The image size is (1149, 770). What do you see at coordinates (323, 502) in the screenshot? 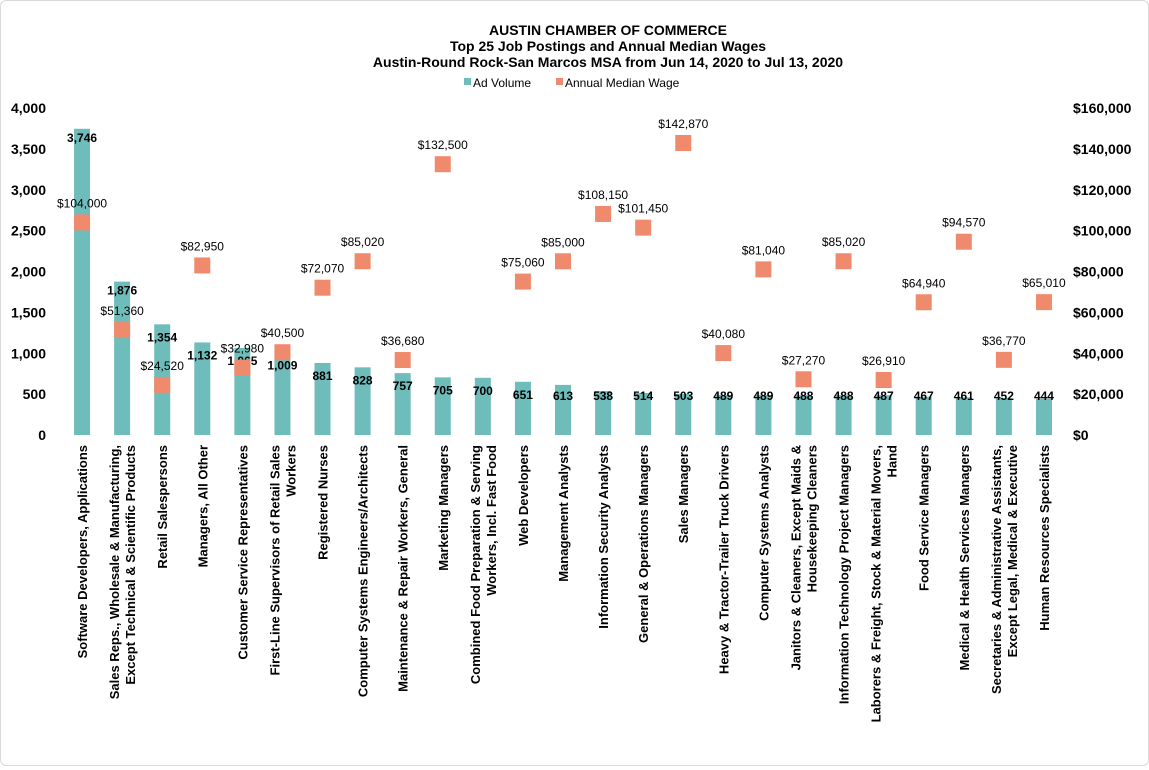
I see `category-label: Registered Nurses` at bounding box center [323, 502].